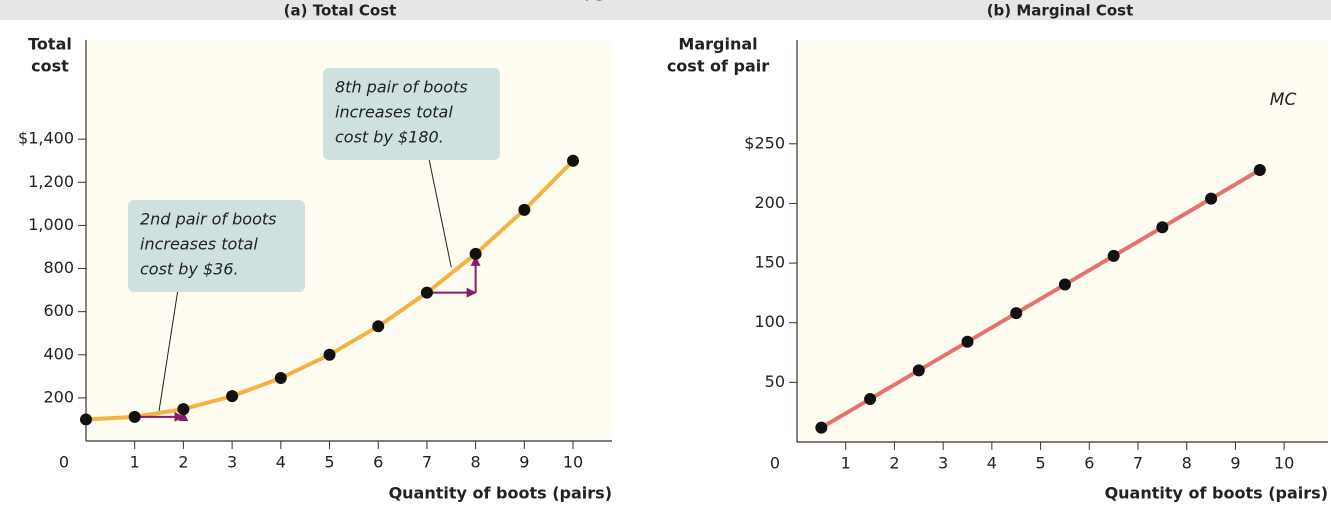 Image resolution: width=1331 pixels, height=508 pixels. What do you see at coordinates (58, 267) in the screenshot?
I see `y-tick-label: 800` at bounding box center [58, 267].